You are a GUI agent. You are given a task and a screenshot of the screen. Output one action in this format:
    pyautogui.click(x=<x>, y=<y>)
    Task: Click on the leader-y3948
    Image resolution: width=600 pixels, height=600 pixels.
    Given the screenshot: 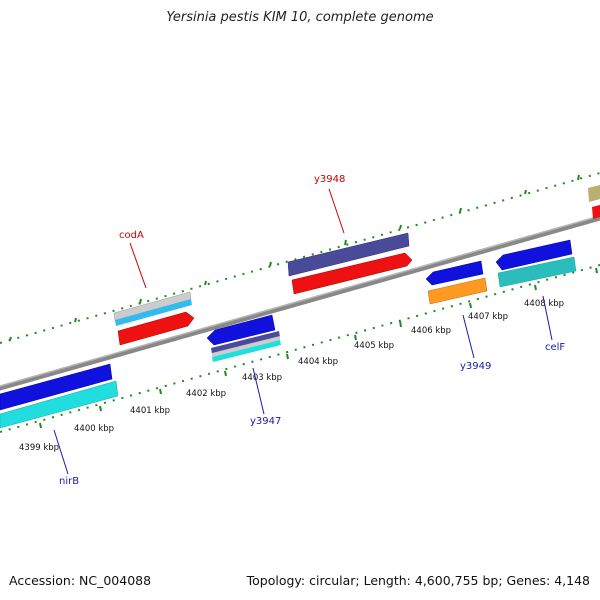 What is the action you would take?
    pyautogui.click(x=336, y=211)
    